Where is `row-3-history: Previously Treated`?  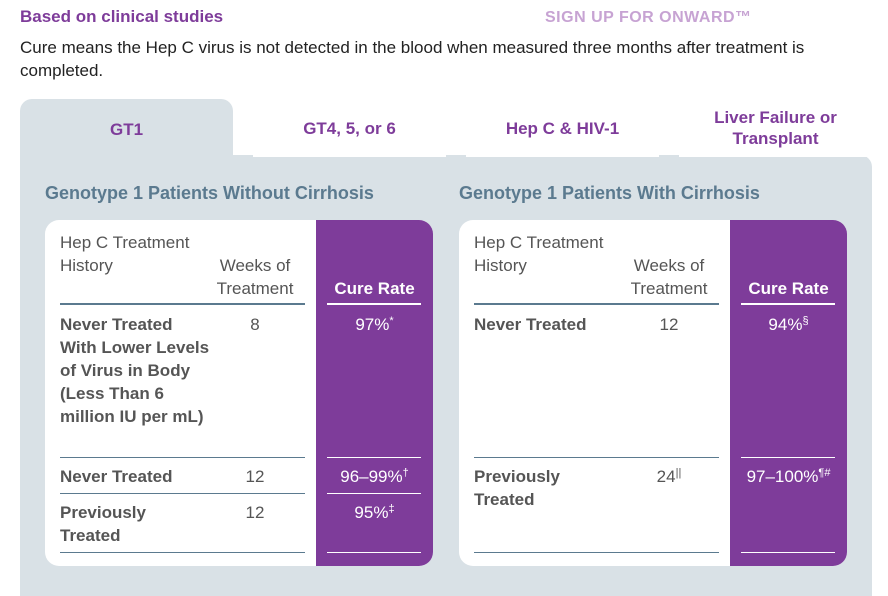
row-3-history: Previously Treated is located at coordinates (103, 524).